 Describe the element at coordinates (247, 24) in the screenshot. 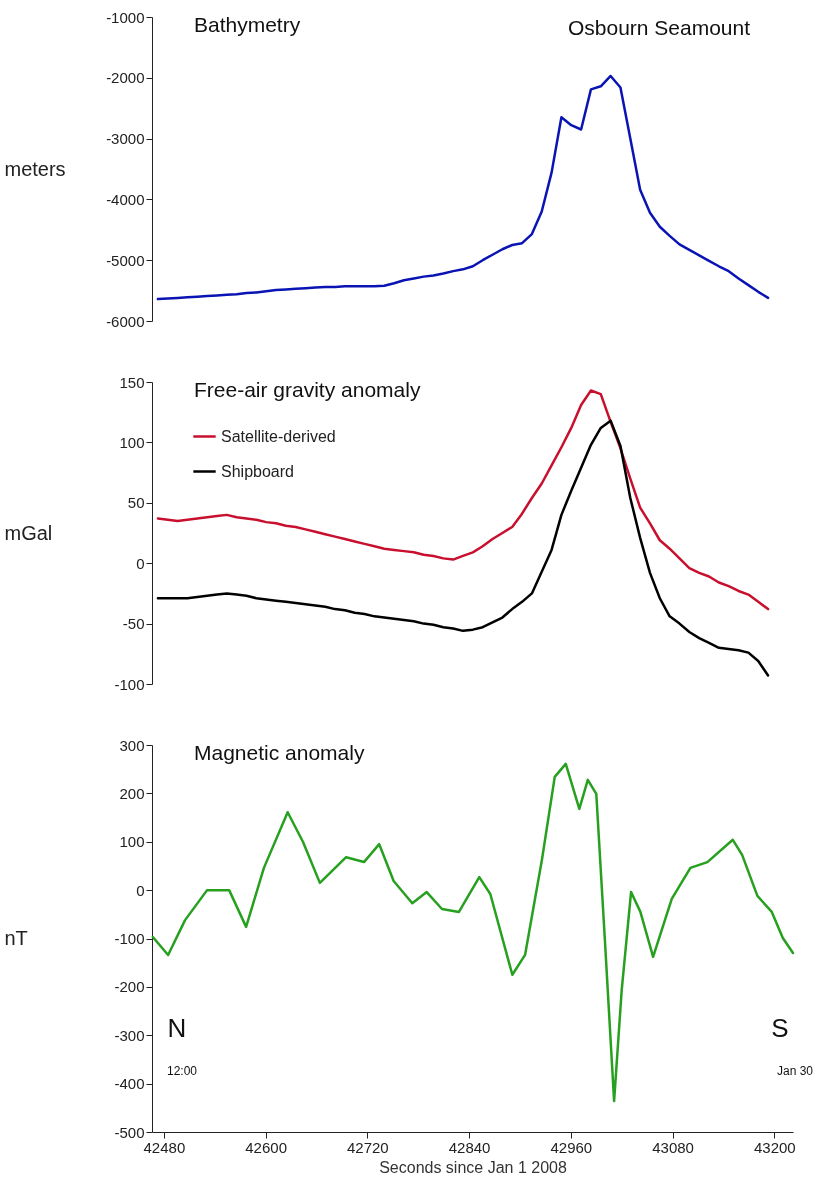

I see `chart-title: Bathymetry` at that location.